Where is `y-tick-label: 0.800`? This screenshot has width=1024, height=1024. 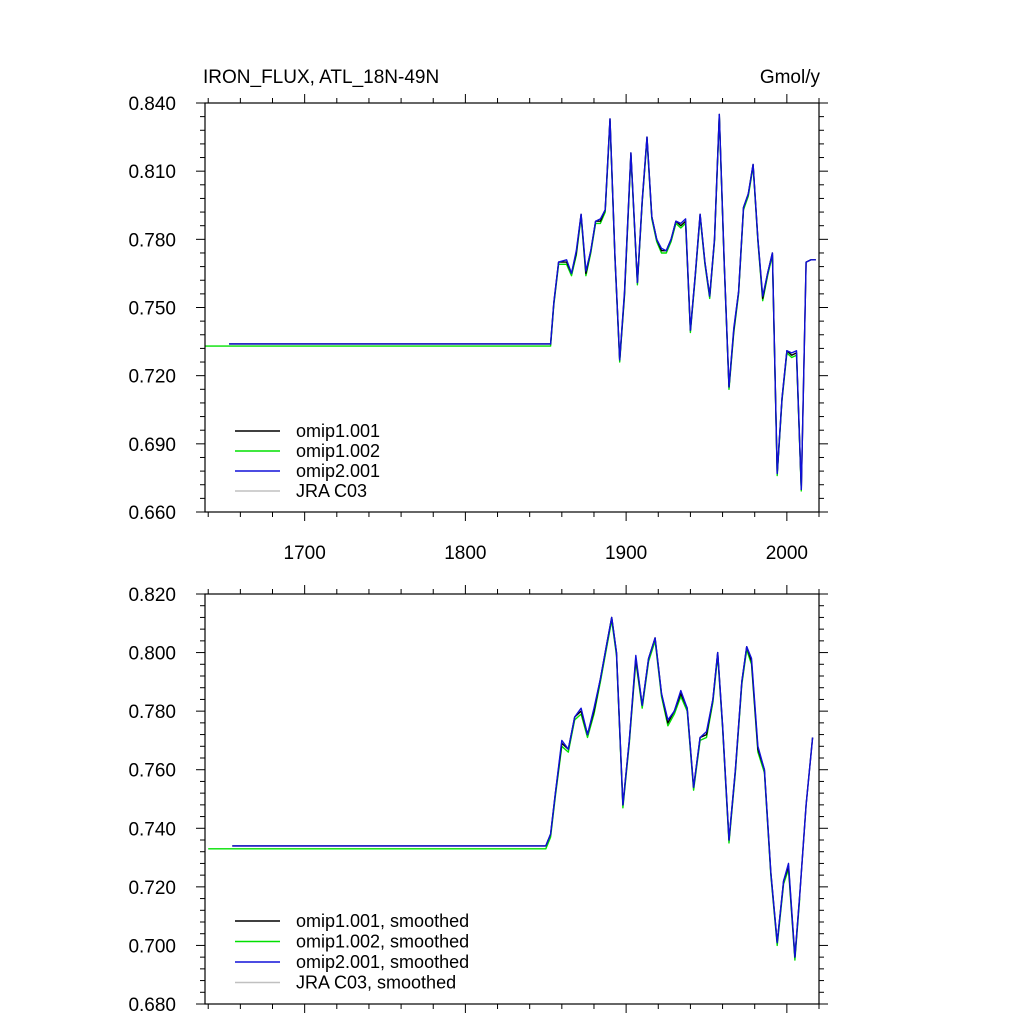
y-tick-label: 0.800 is located at coordinates (152, 654).